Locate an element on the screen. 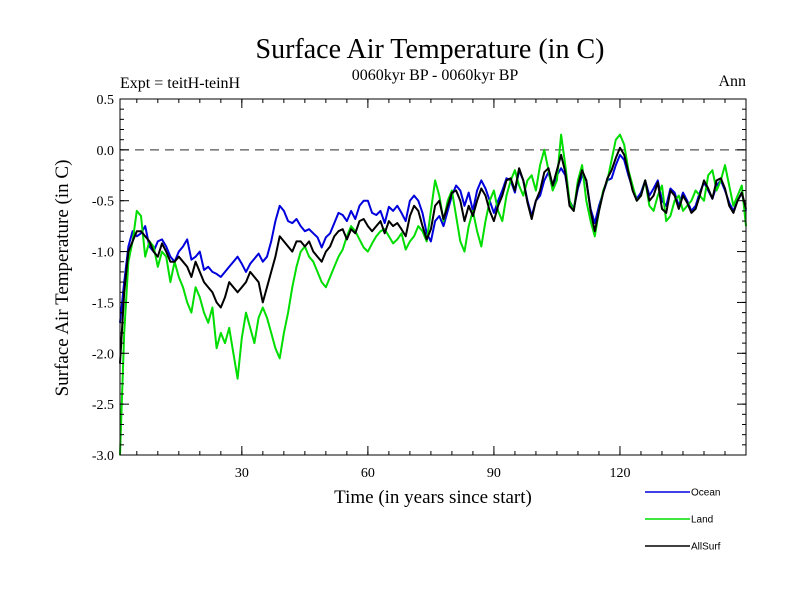  y-tick-label: -2.0 is located at coordinates (103, 354).